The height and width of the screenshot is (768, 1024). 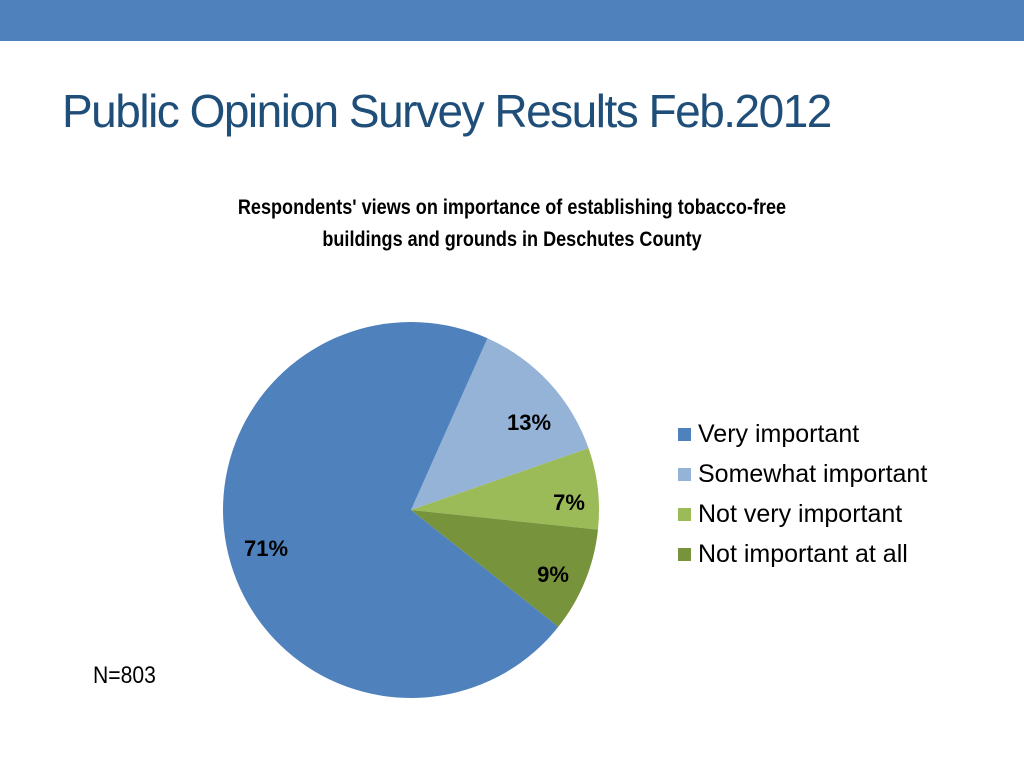 I want to click on legend-label: Not important at all, so click(x=803, y=553).